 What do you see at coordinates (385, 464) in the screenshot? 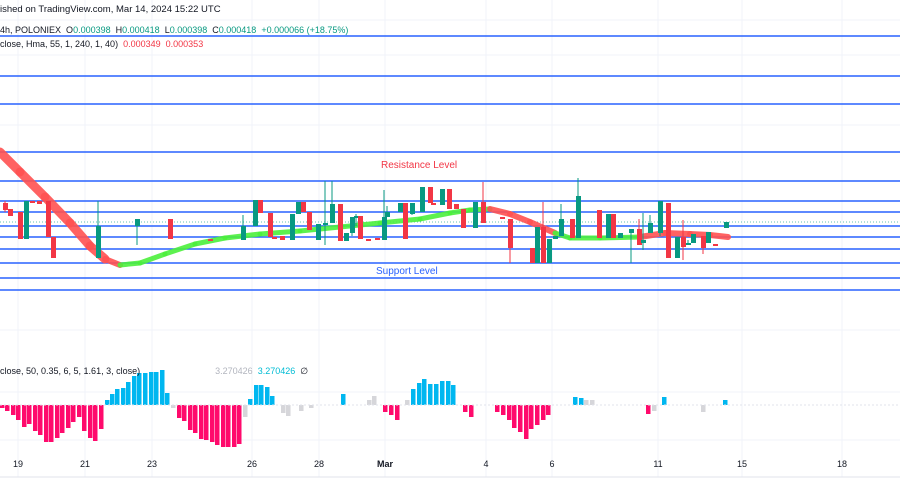
I see `x-tick-label: Mar` at bounding box center [385, 464].